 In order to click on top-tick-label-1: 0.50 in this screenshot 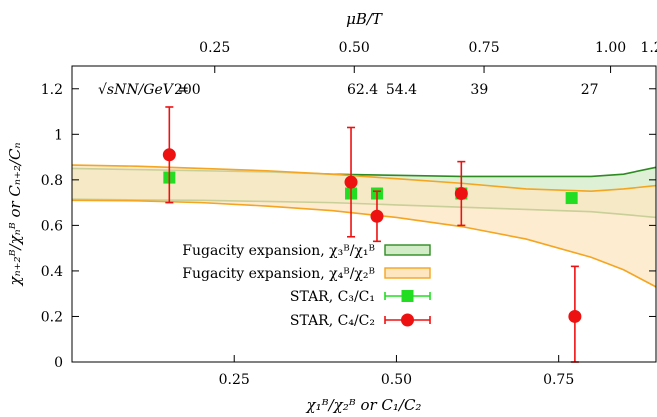, I will do `click(354, 48)`.